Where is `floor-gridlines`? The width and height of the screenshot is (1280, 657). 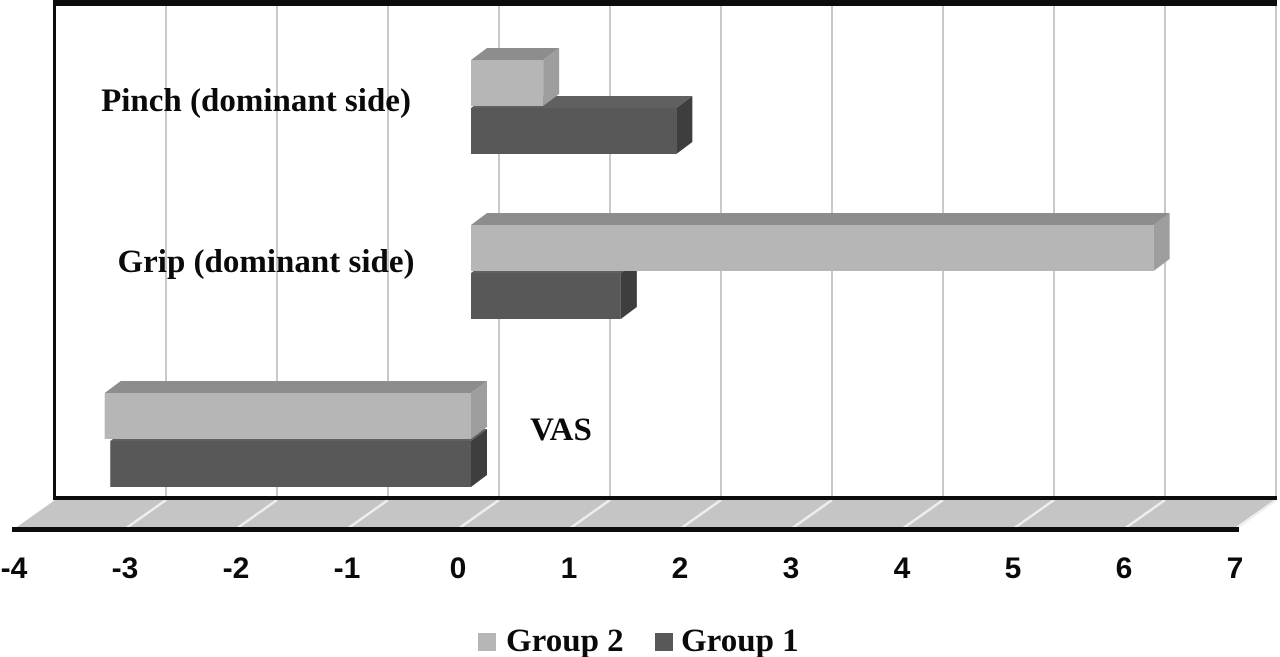 floor-gridlines is located at coordinates (700, 514).